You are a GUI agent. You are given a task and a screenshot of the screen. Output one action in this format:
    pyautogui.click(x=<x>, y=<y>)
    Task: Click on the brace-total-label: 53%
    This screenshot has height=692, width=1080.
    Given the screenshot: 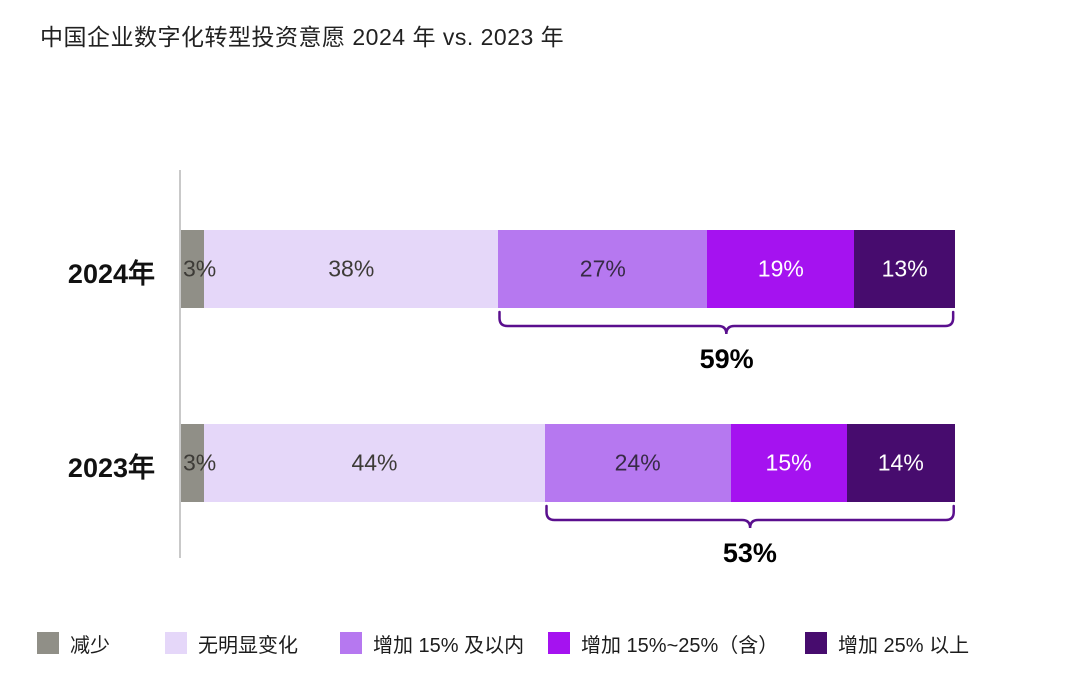 What is the action you would take?
    pyautogui.click(x=749, y=553)
    